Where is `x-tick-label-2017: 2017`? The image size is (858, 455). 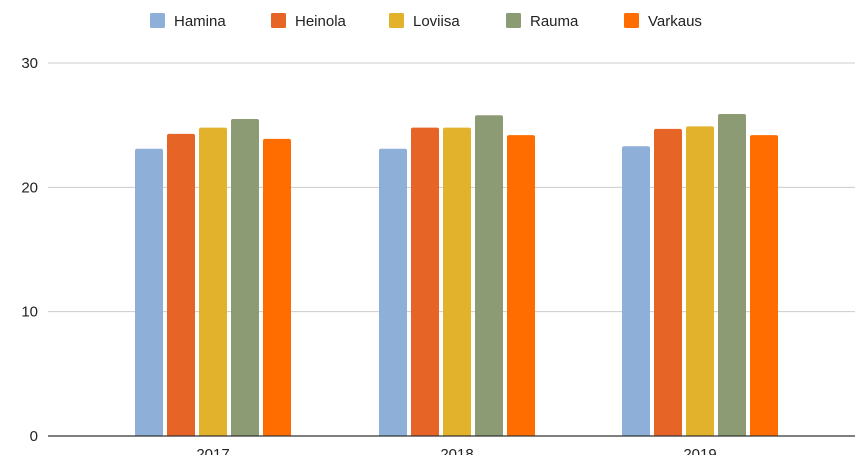
x-tick-label-2017: 2017 is located at coordinates (212, 450).